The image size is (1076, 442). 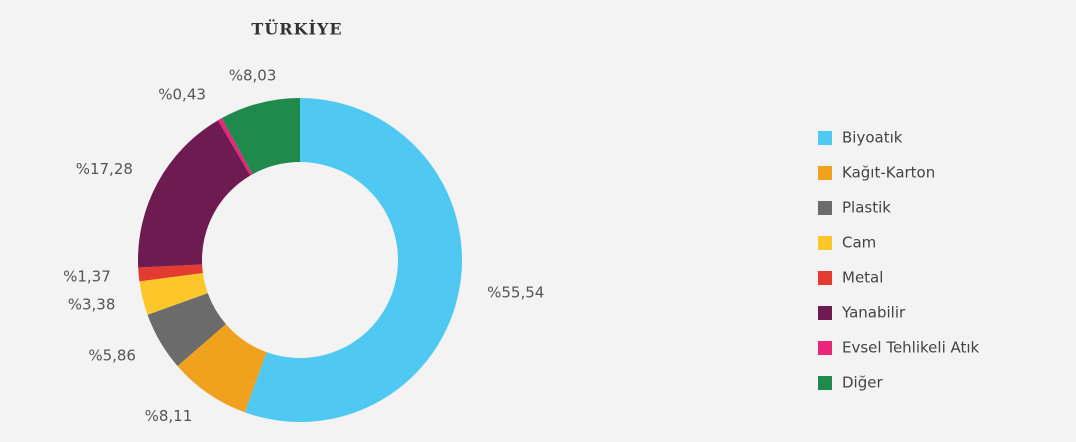 What do you see at coordinates (515, 292) in the screenshot?
I see `data-label: %55,54` at bounding box center [515, 292].